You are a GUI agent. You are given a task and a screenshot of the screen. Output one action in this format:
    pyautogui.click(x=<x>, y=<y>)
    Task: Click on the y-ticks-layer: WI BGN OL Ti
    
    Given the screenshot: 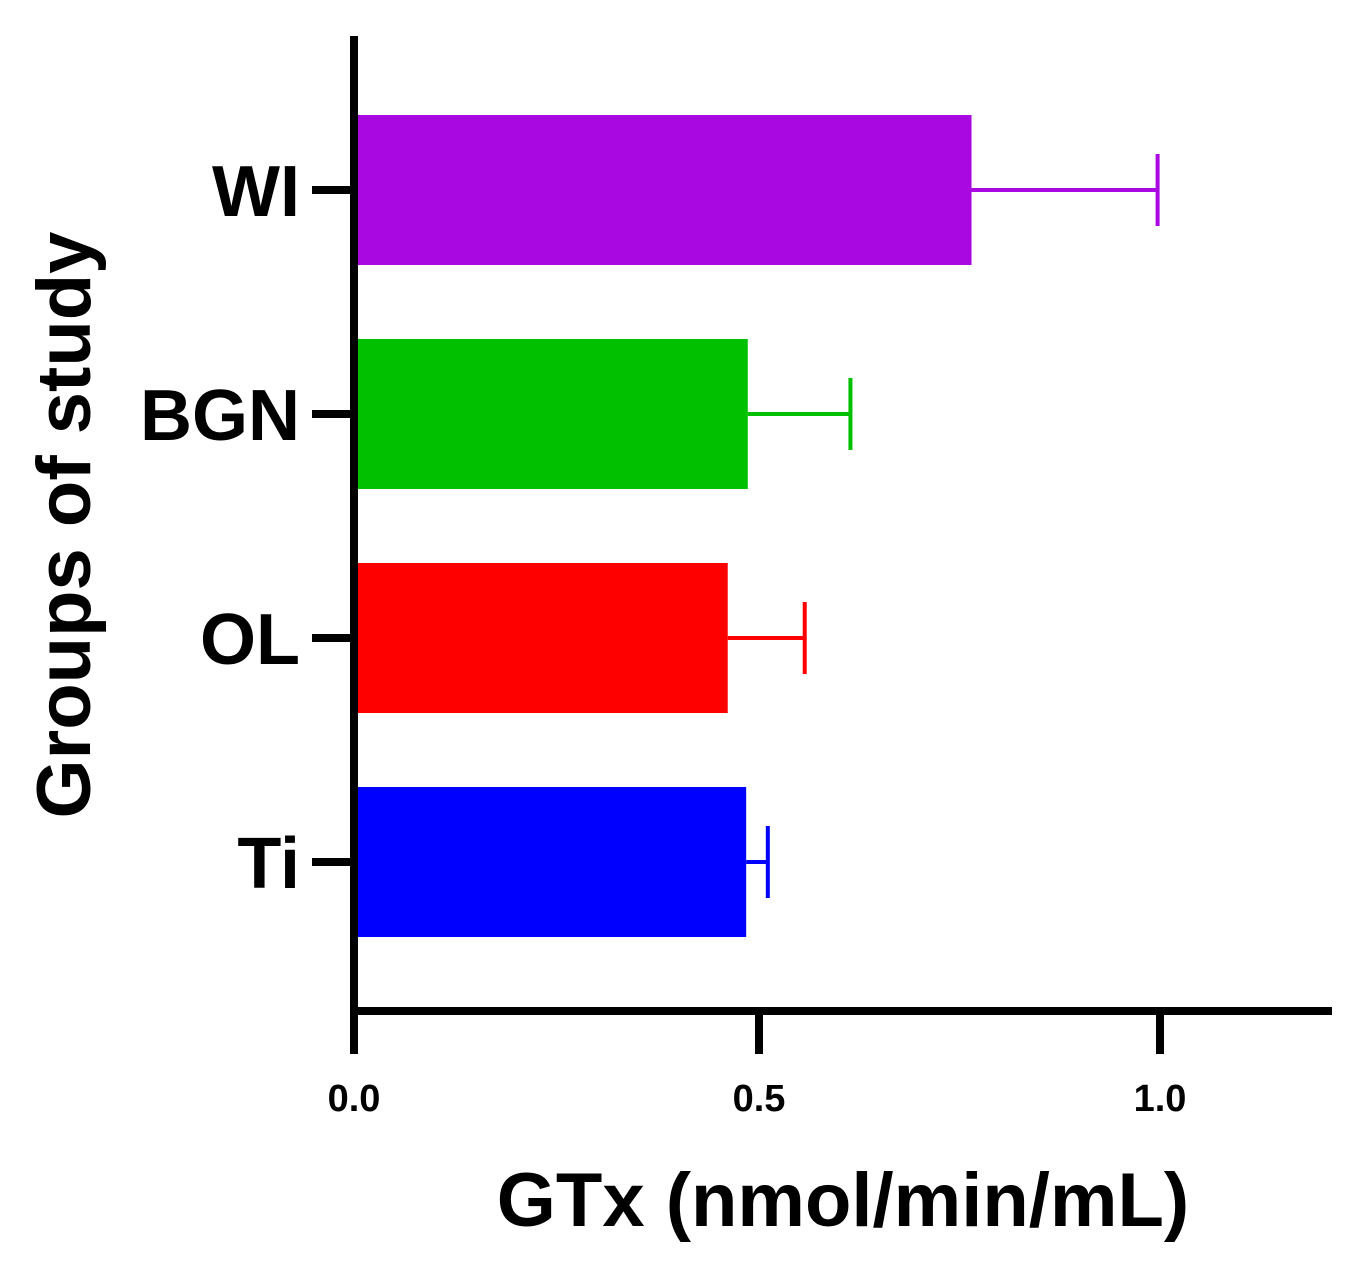 What is the action you would take?
    pyautogui.click(x=246, y=528)
    